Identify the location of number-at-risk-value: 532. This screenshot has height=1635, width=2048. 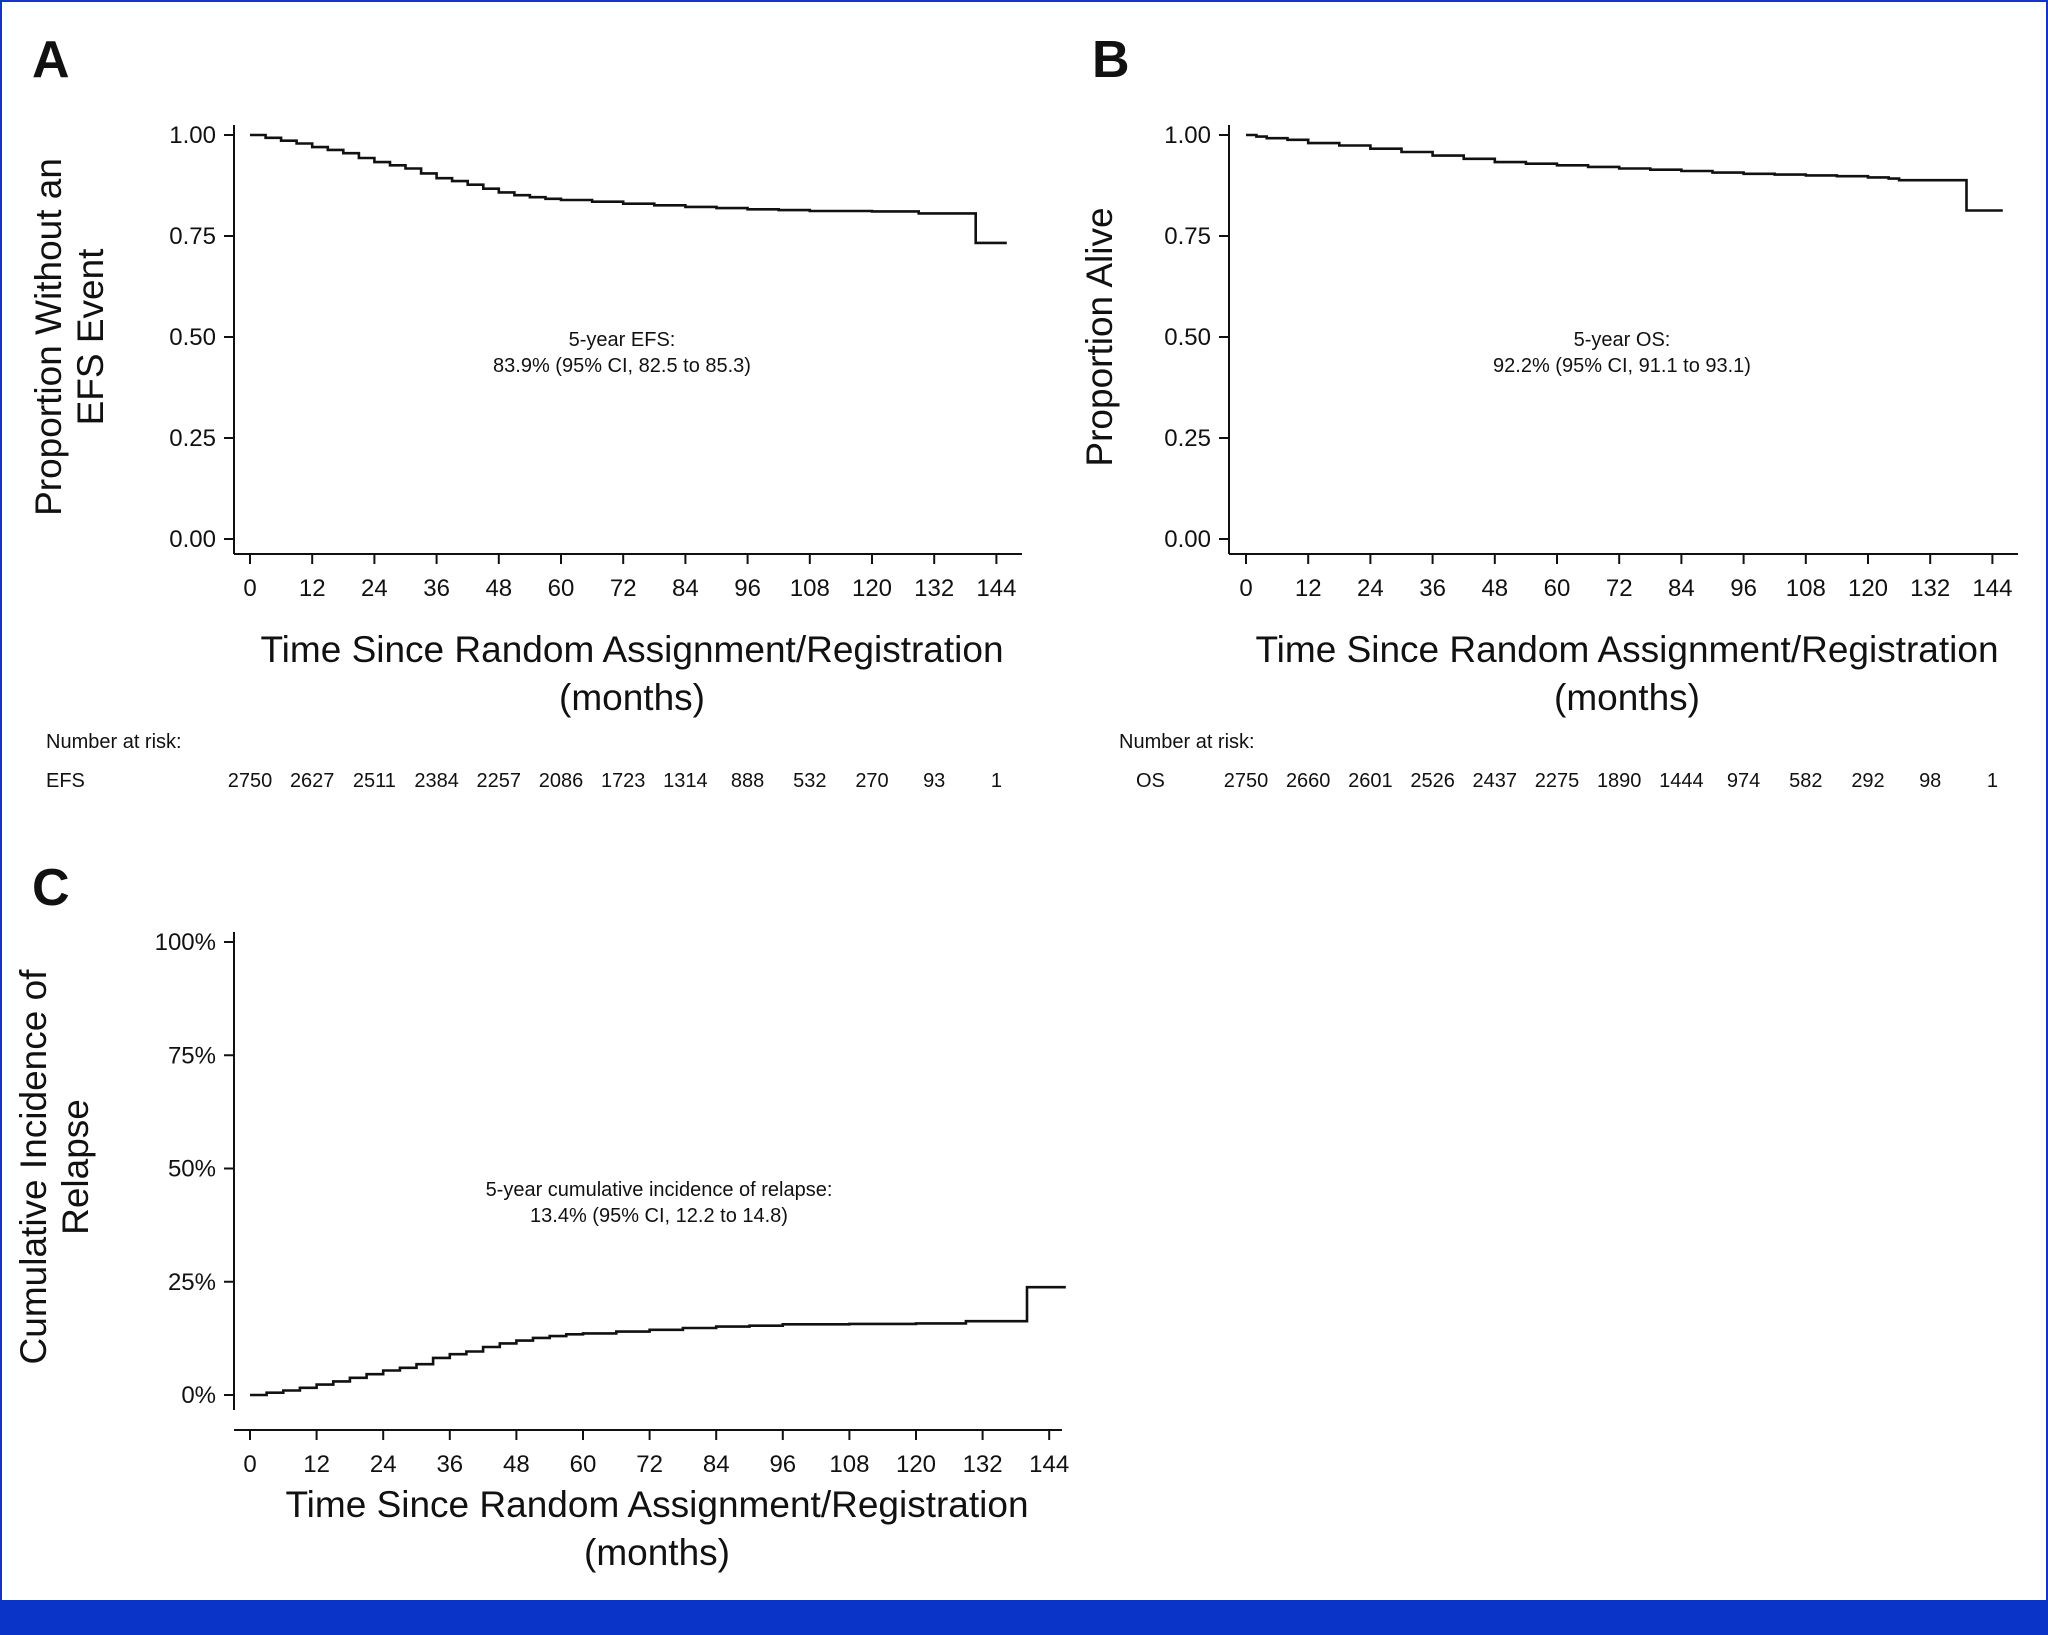
(809, 781).